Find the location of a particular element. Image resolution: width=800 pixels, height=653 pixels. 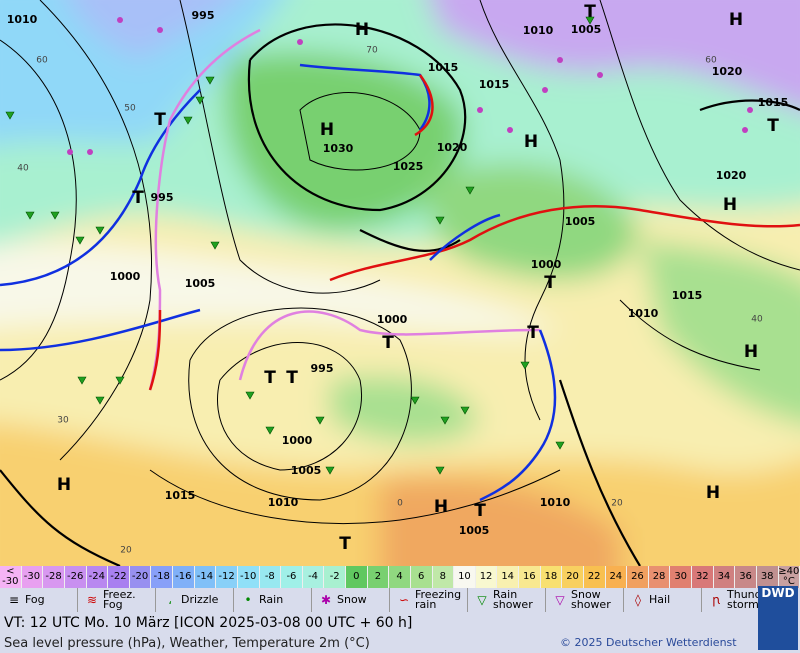

weather-label: Drizzle is located at coordinates (200, 599).